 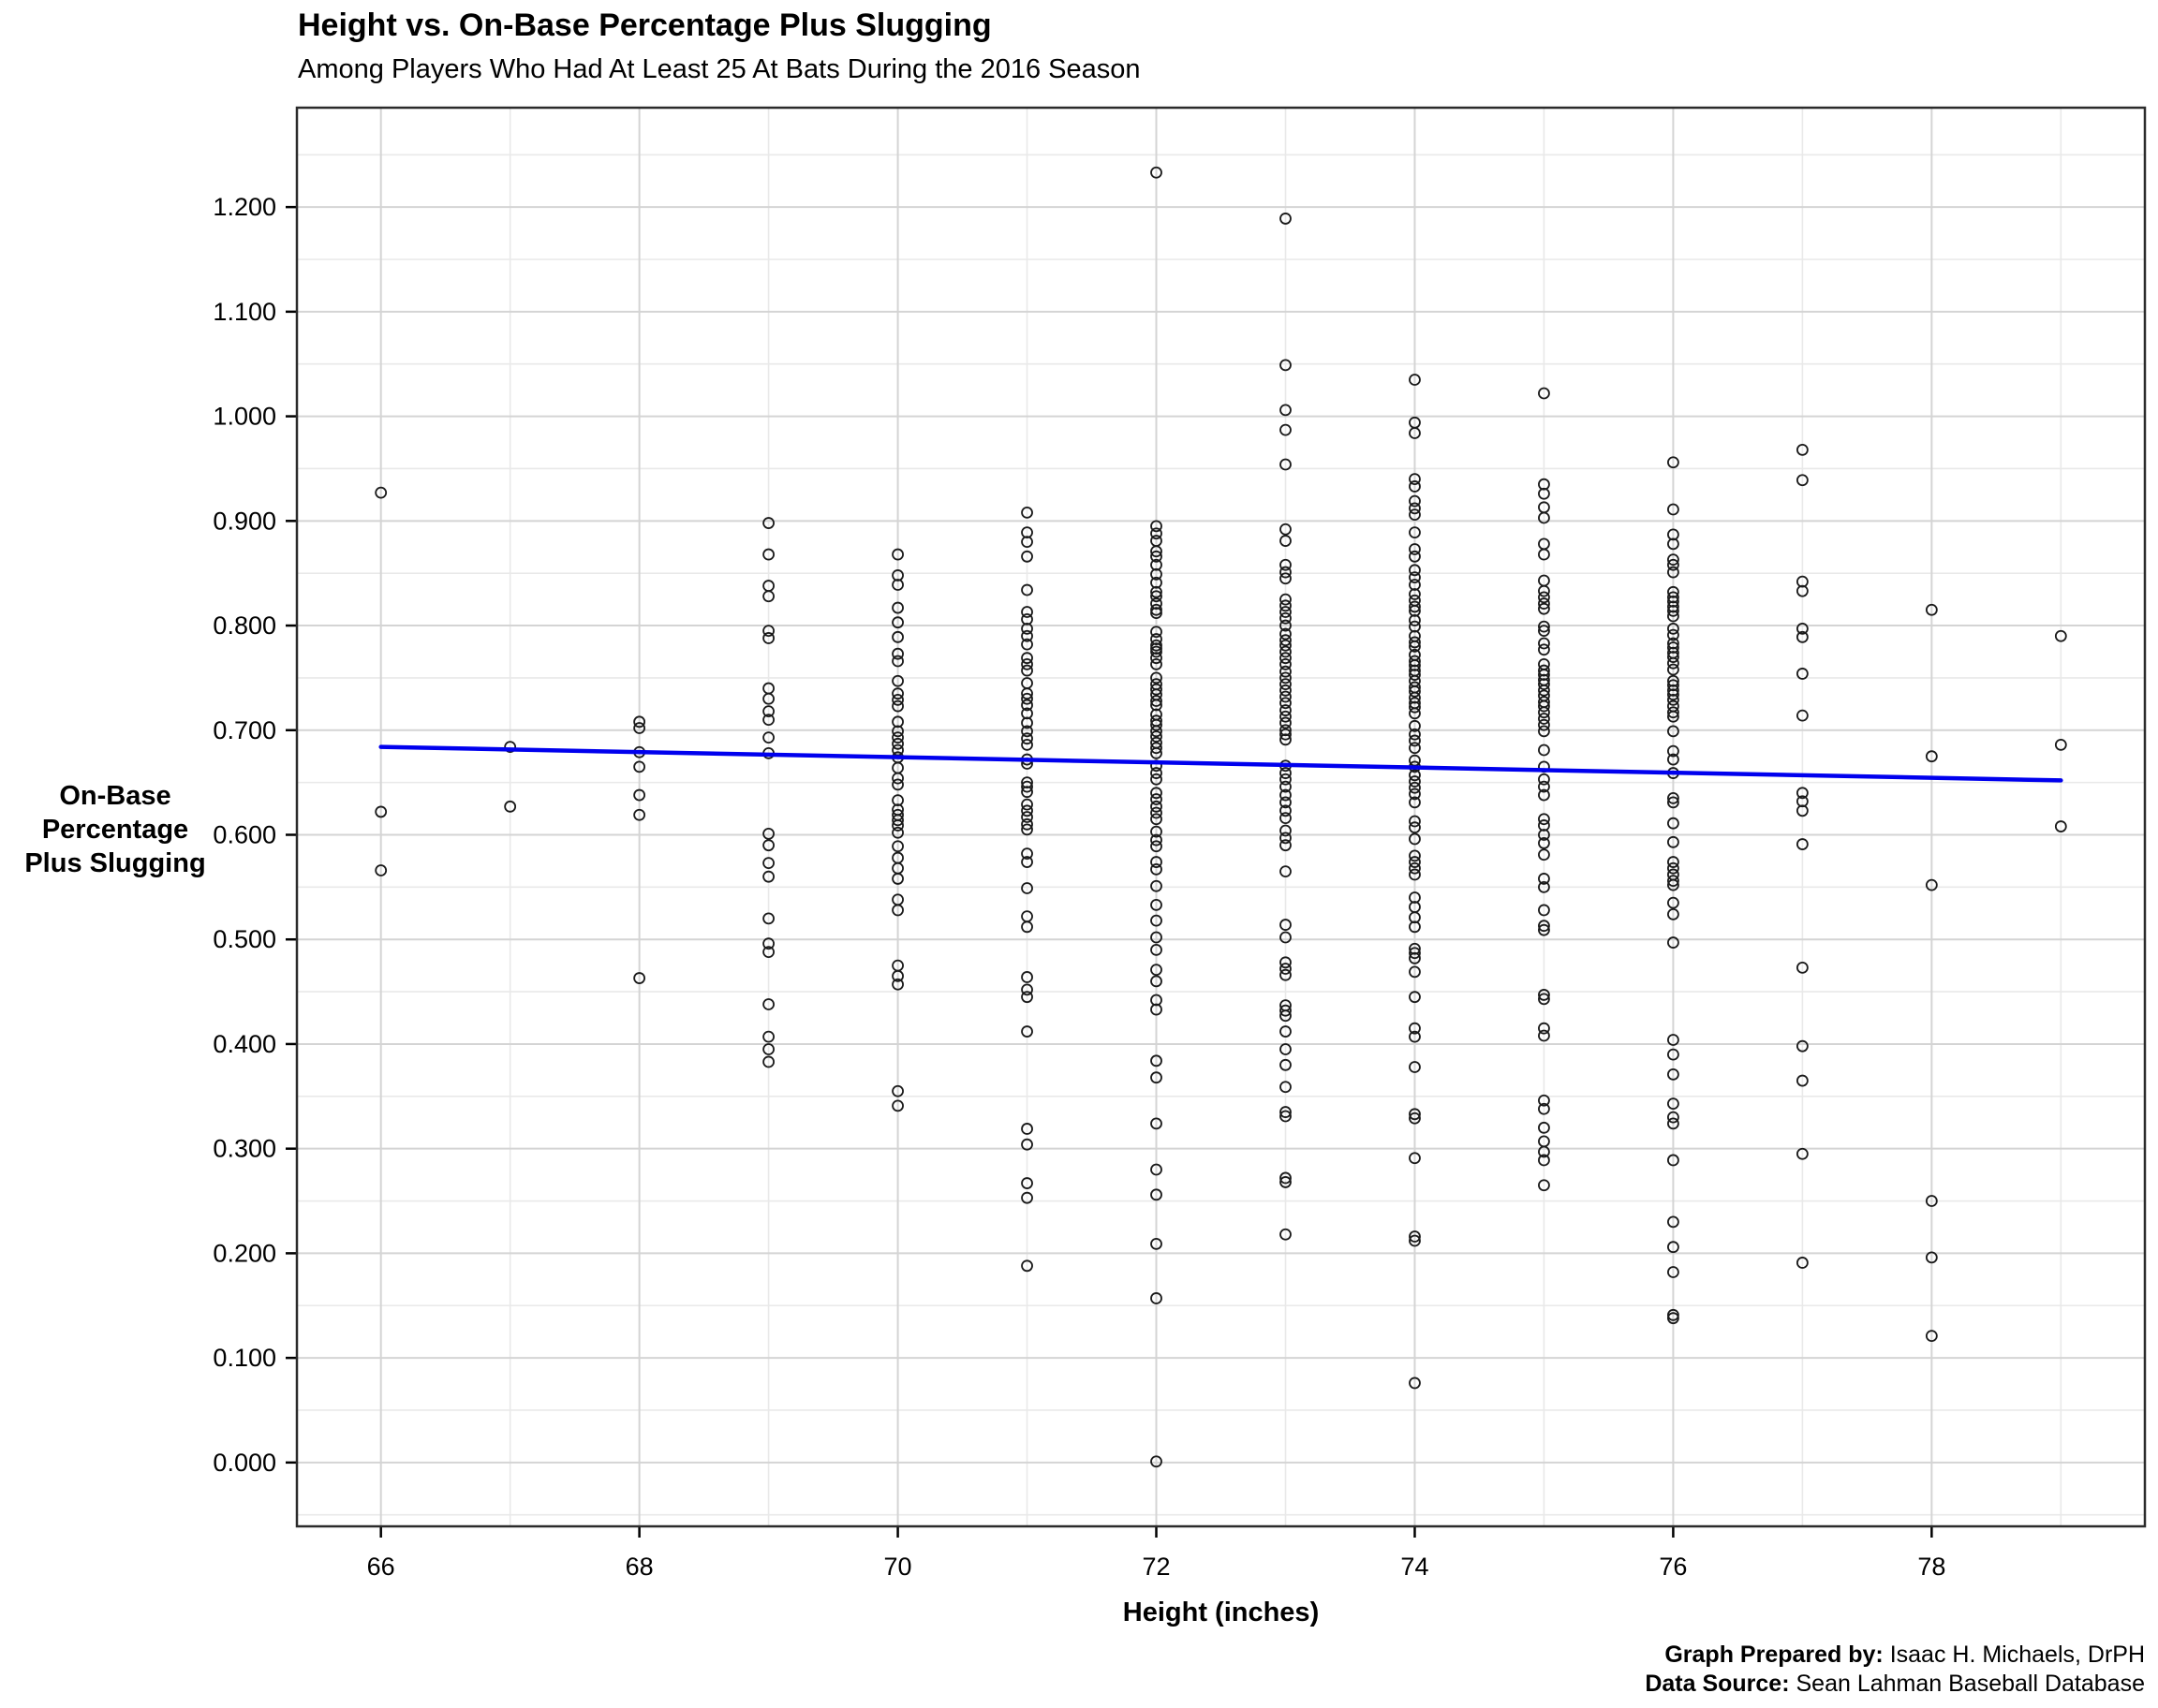 I want to click on caption-prepared-by-label: Graph Prepared by:, so click(x=1774, y=1655).